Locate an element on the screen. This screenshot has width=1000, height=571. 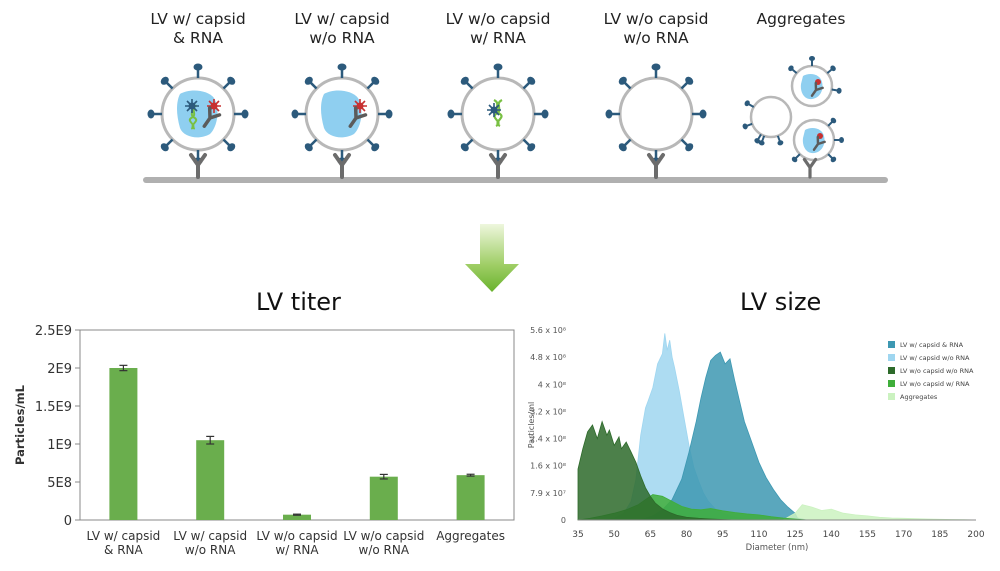
size-area-lv-w-capsid-rna is located at coordinates (723, 436).